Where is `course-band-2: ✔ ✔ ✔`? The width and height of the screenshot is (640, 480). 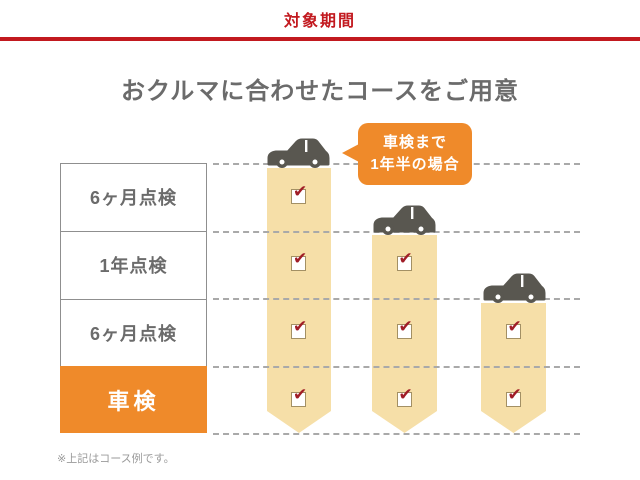
course-band-2: ✔ ✔ ✔ is located at coordinates (404, 334).